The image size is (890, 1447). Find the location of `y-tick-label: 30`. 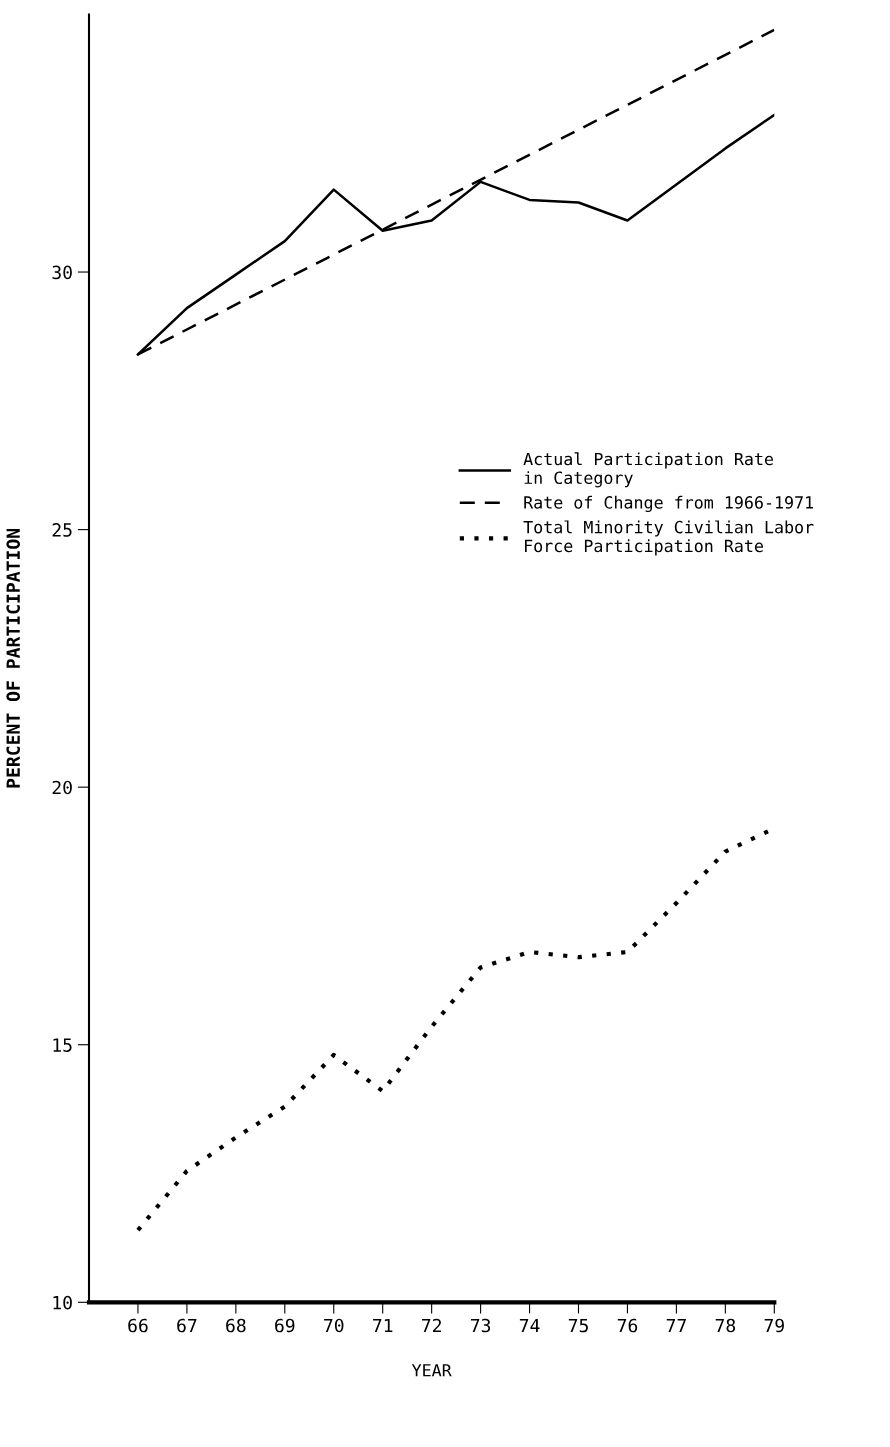

y-tick-label: 30 is located at coordinates (62, 272).